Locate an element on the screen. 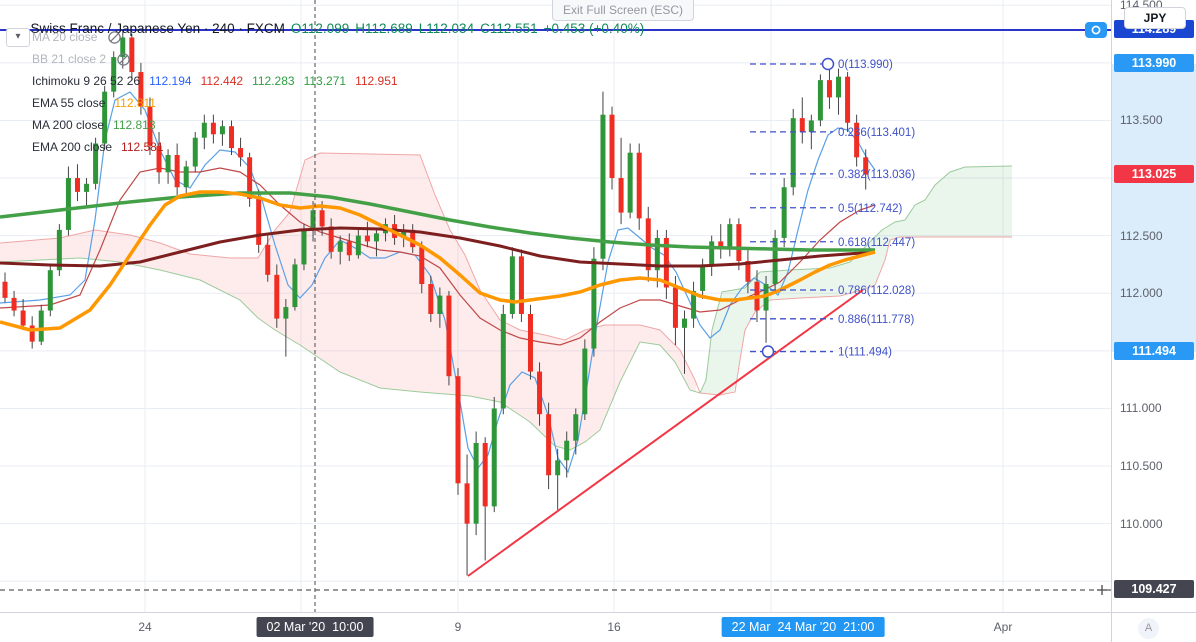 Image resolution: width=1196 pixels, height=642 pixels. fib-level-label: 0.786(112.028) is located at coordinates (876, 291).